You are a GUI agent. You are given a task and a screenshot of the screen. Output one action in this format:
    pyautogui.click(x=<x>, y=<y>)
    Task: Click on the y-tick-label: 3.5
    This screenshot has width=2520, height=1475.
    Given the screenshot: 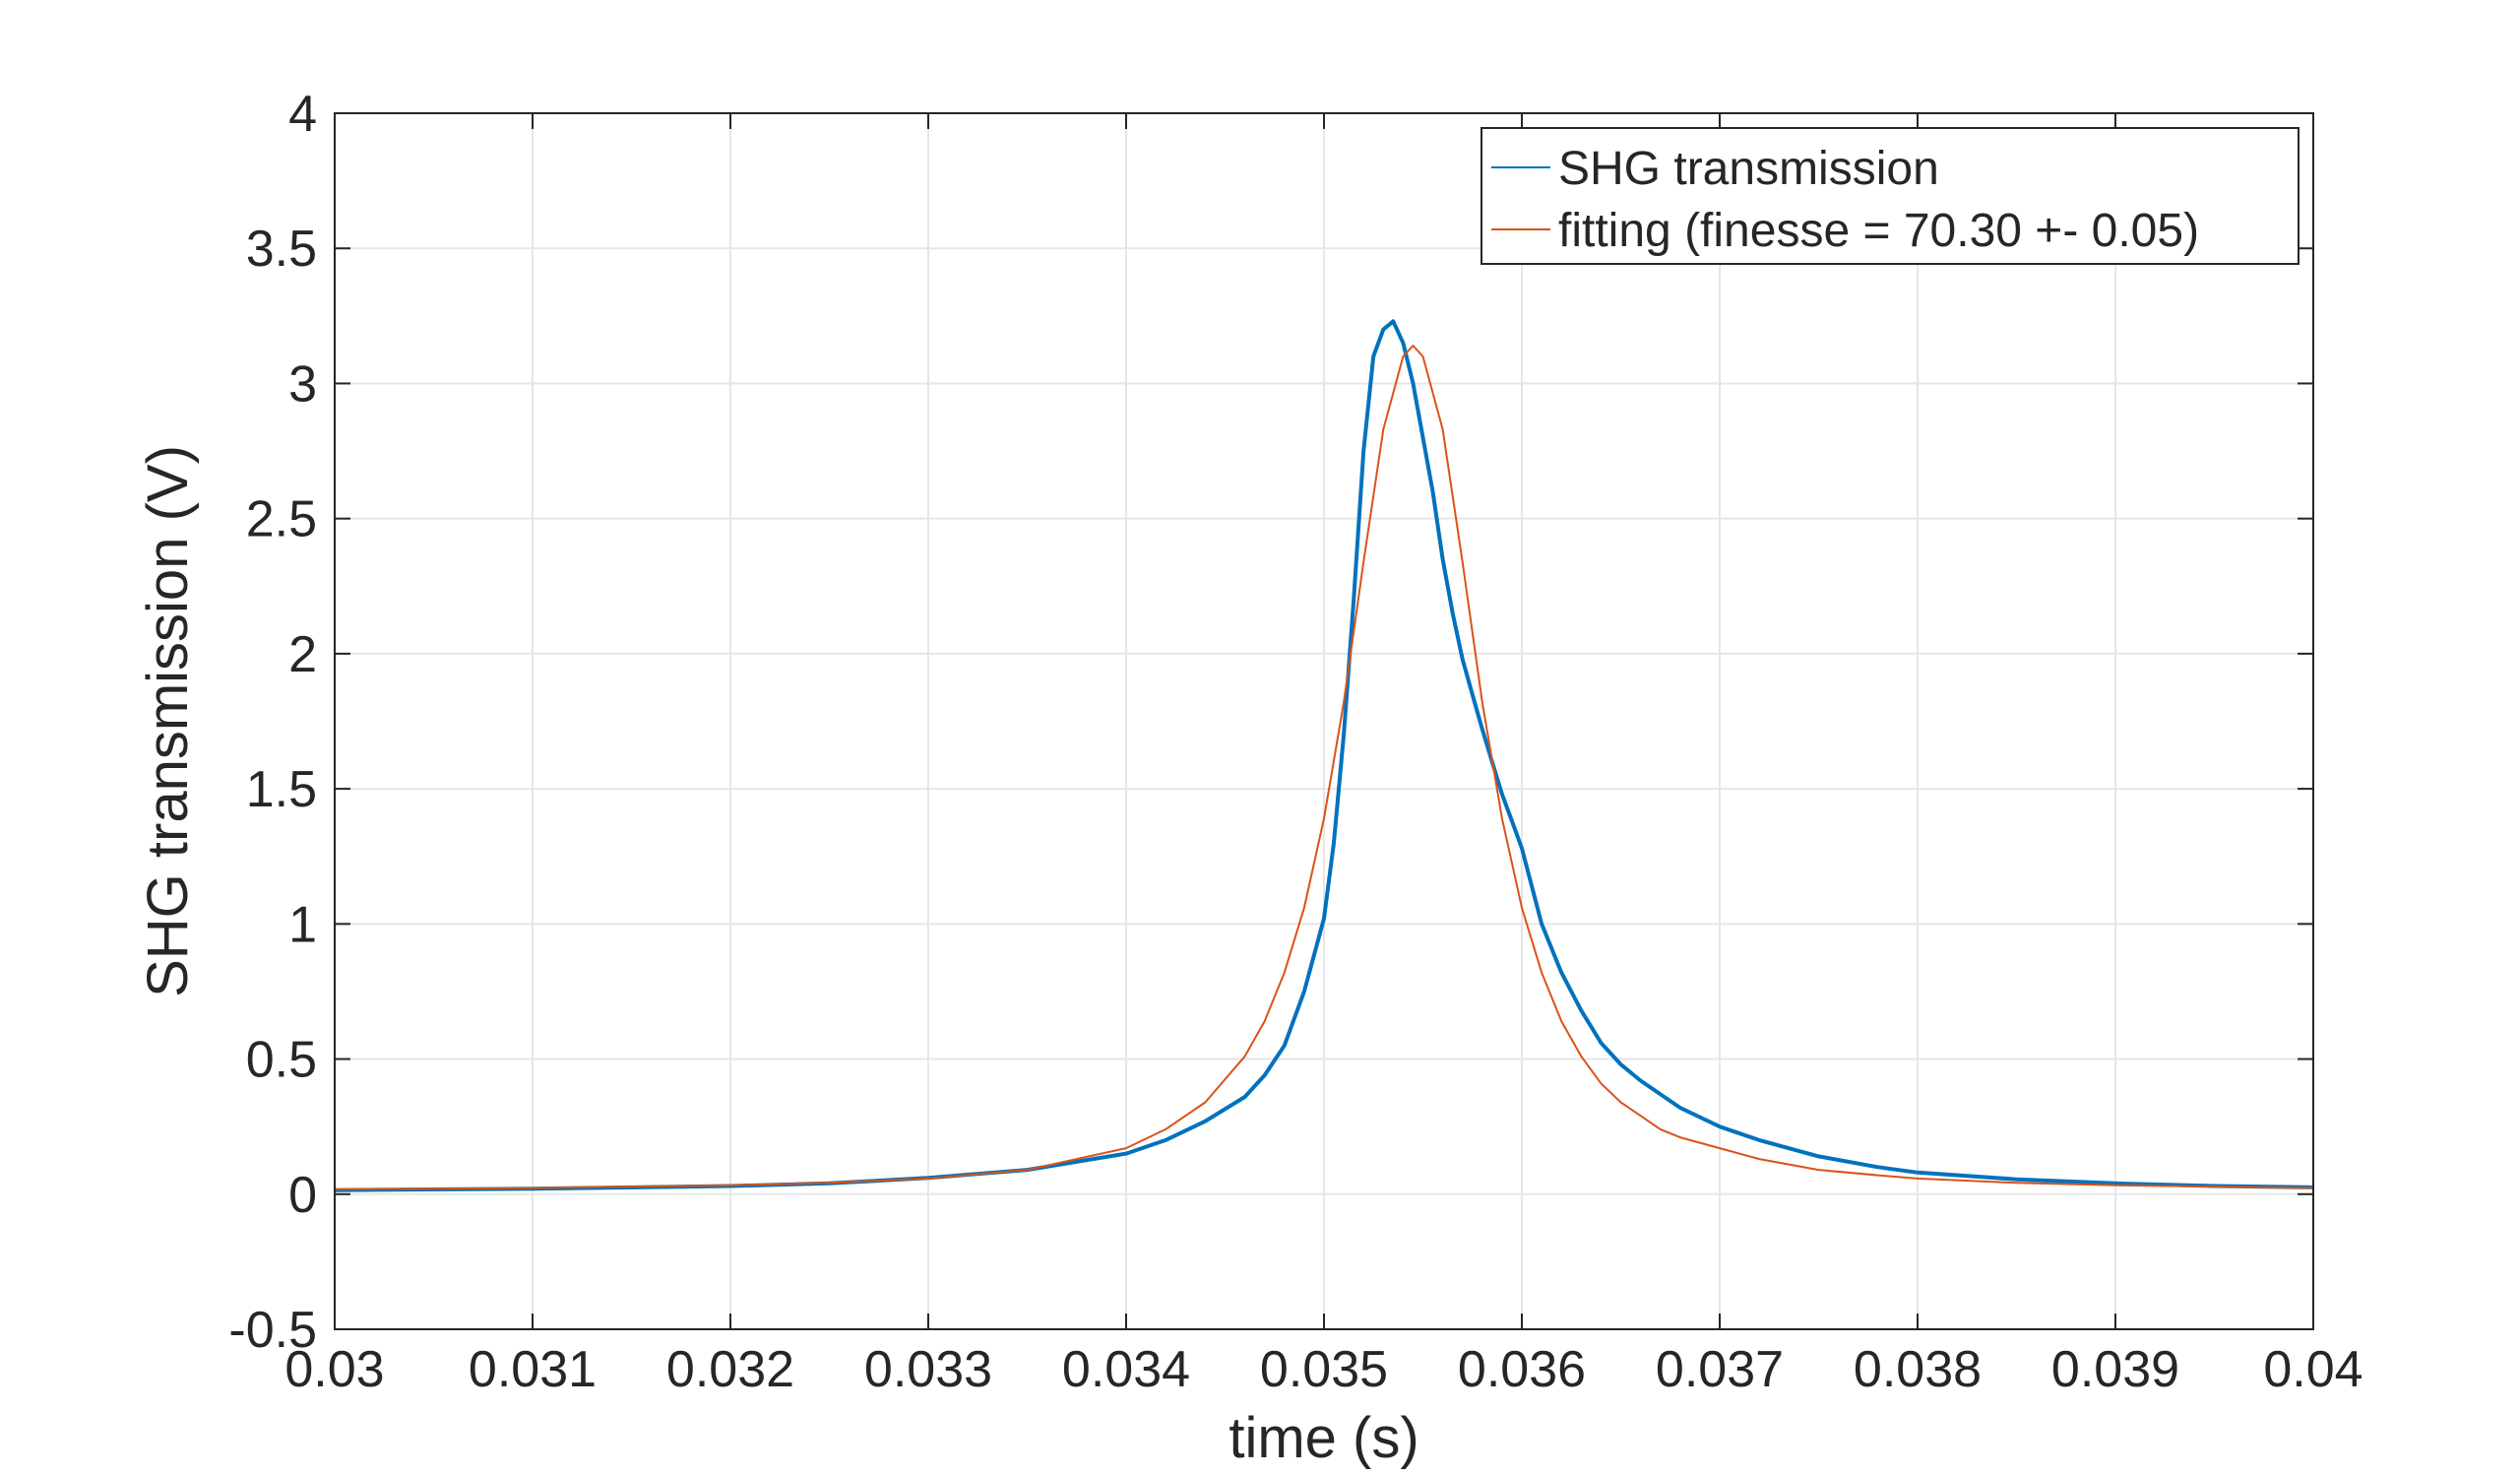 What is the action you would take?
    pyautogui.click(x=281, y=250)
    